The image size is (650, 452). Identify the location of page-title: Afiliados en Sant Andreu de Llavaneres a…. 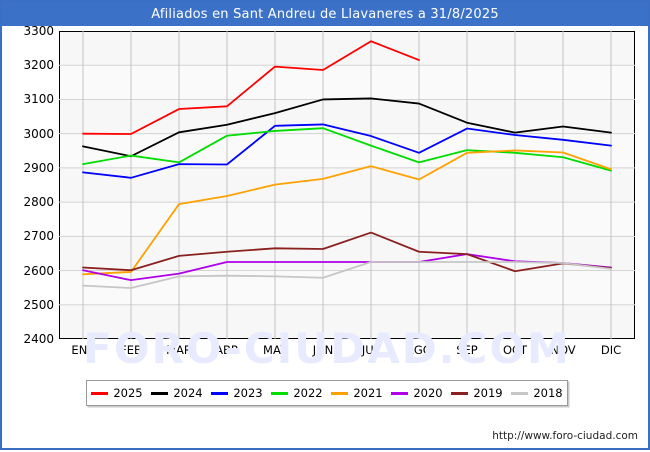
(325, 14).